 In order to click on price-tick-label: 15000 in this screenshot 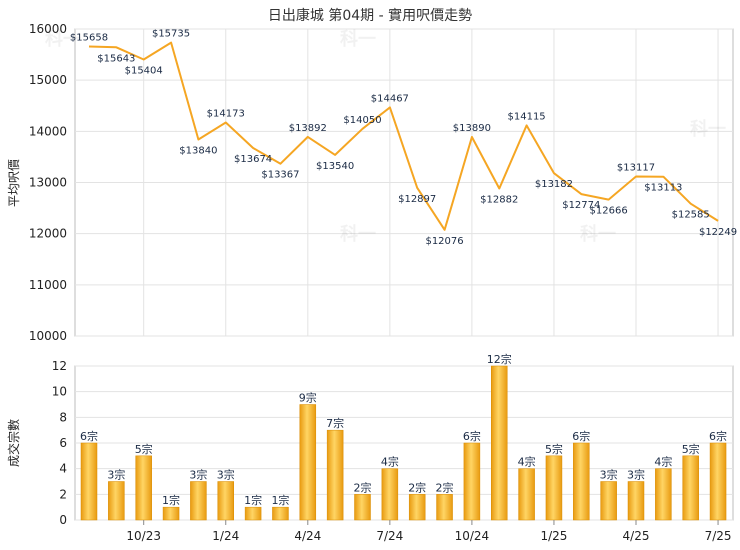, I will do `click(48, 80)`.